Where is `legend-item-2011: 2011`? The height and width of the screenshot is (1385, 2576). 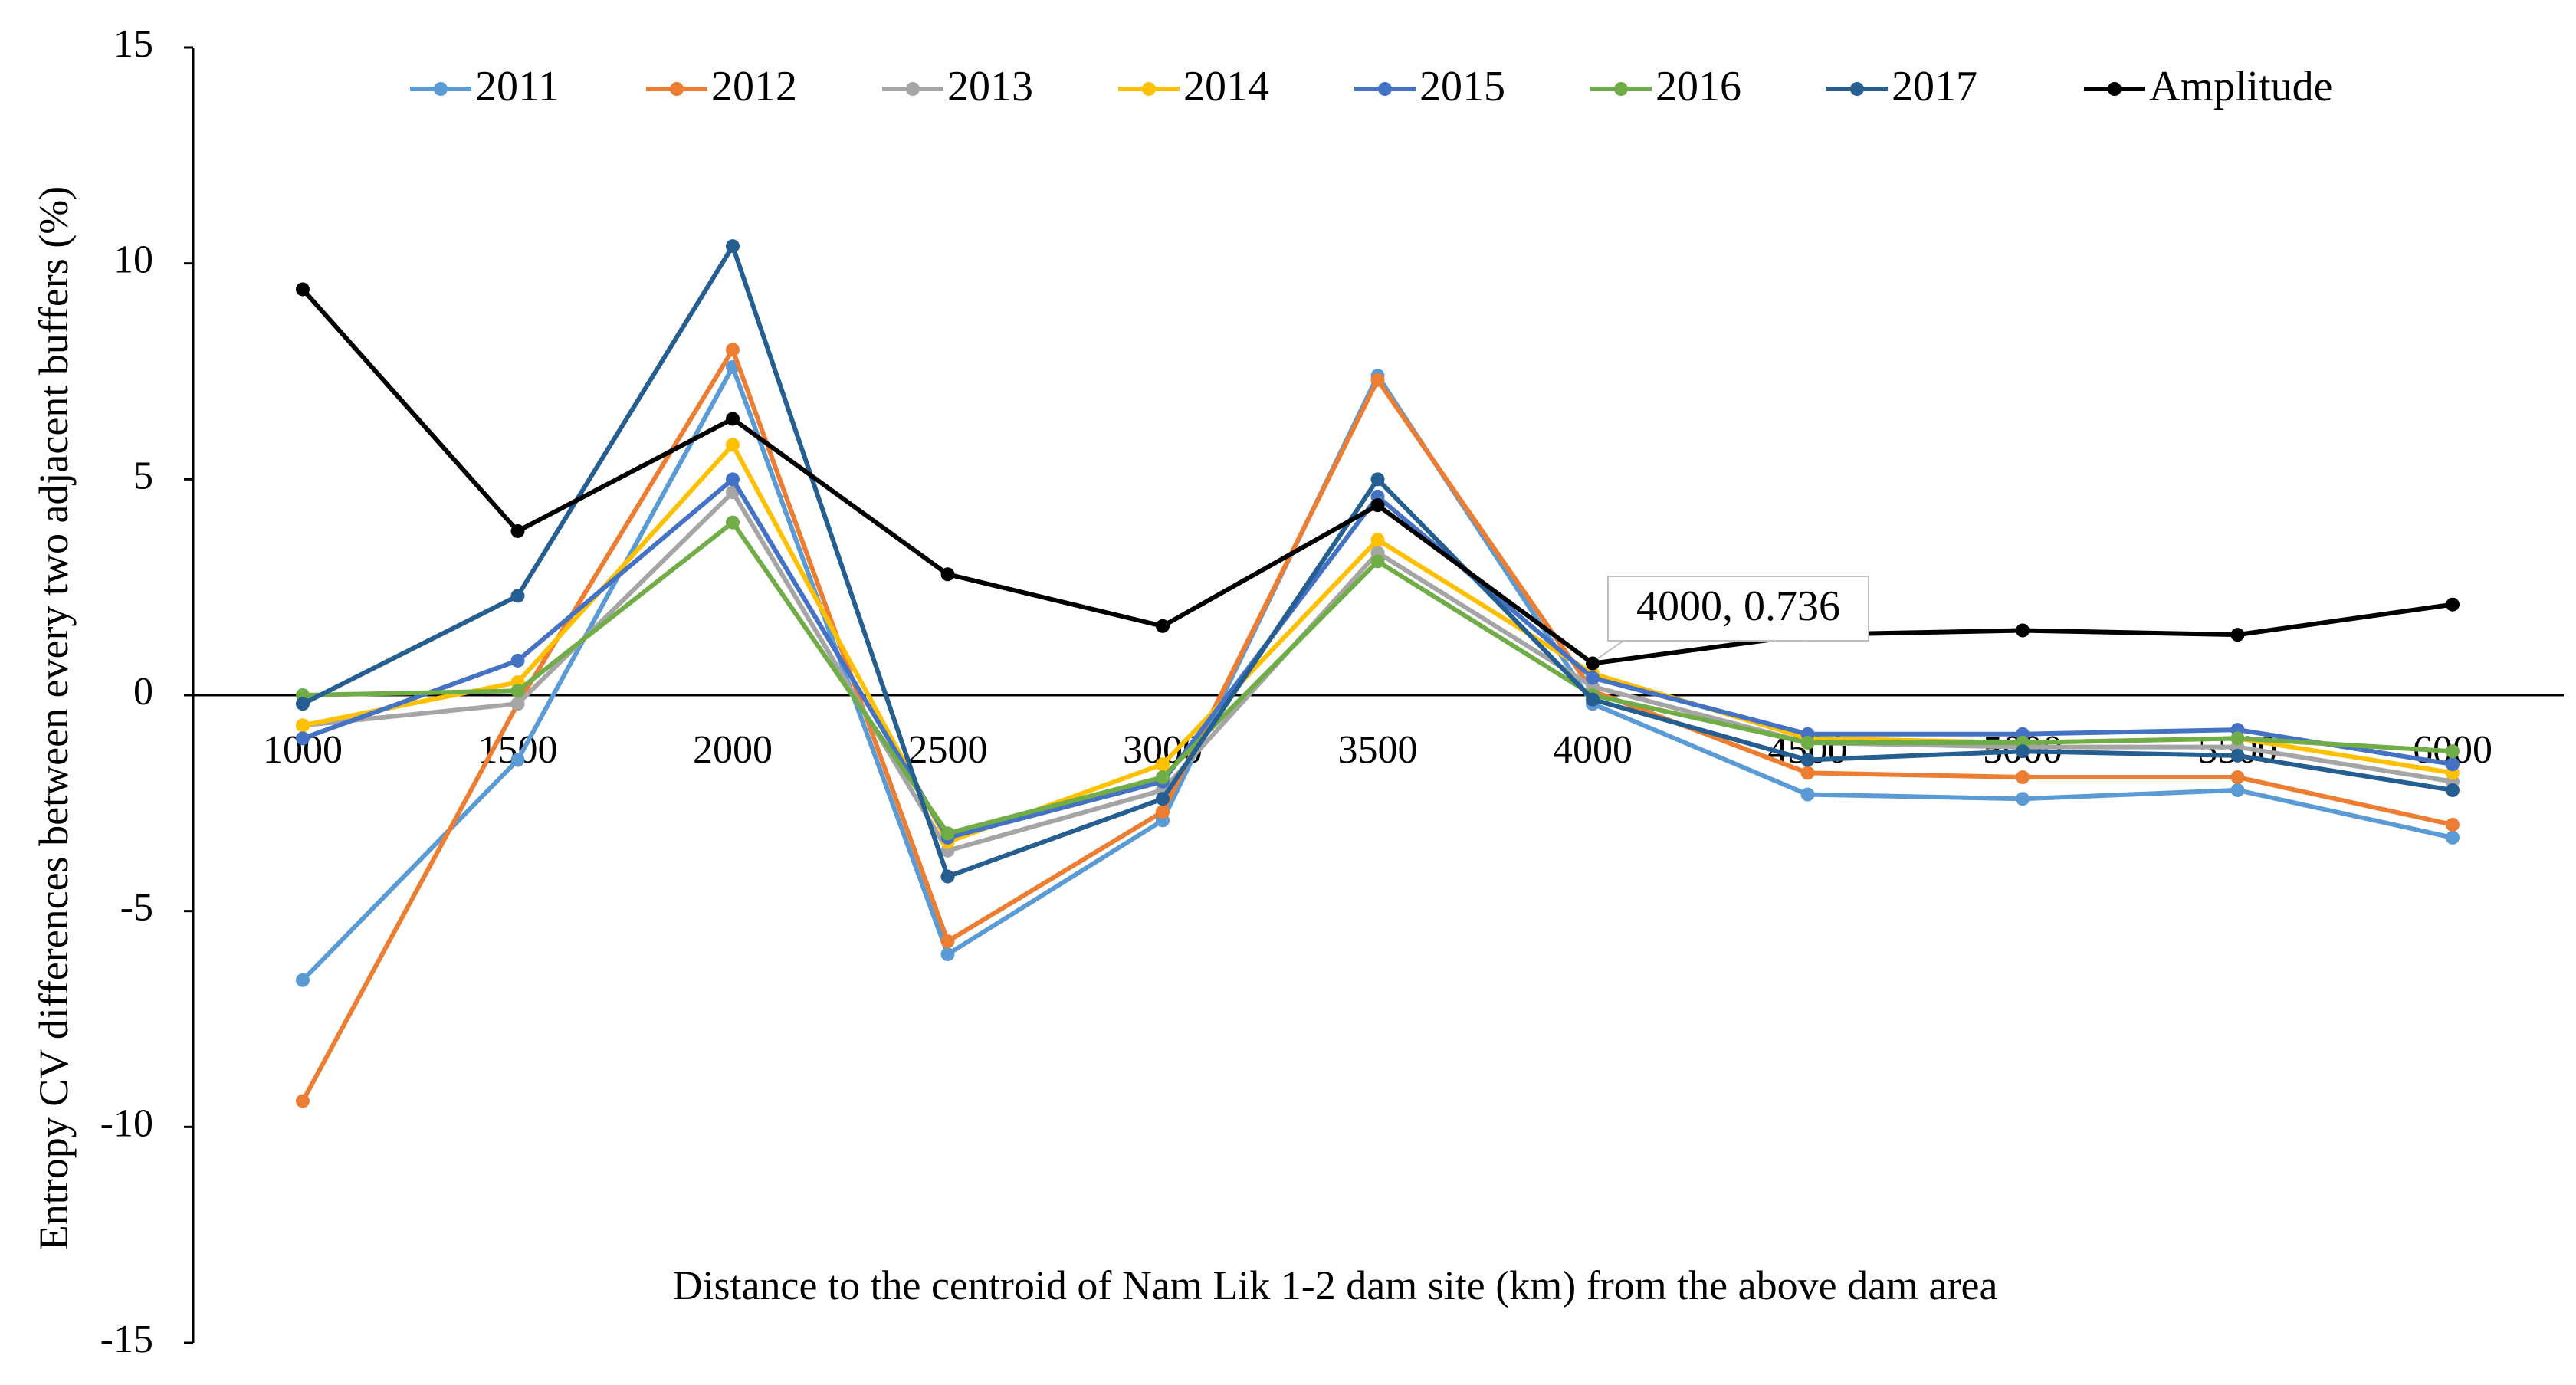
legend-item-2011: 2011 is located at coordinates (485, 86).